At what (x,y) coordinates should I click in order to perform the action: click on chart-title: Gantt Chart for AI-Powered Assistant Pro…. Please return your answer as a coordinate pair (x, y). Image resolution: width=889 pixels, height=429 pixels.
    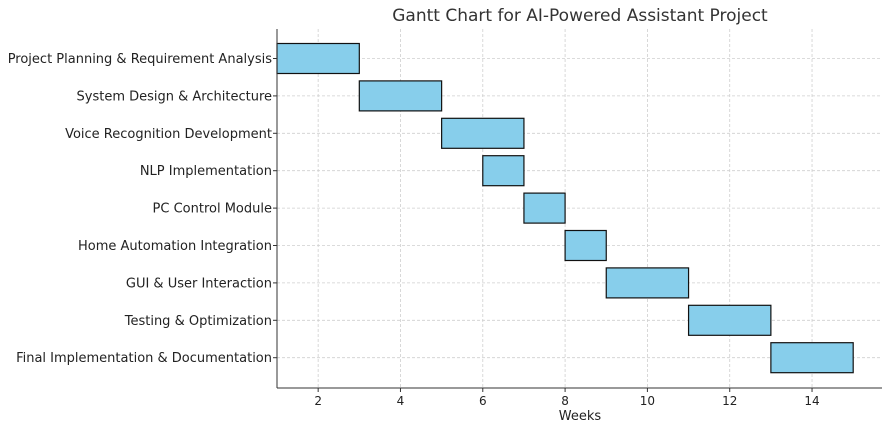
    Looking at the image, I should click on (580, 16).